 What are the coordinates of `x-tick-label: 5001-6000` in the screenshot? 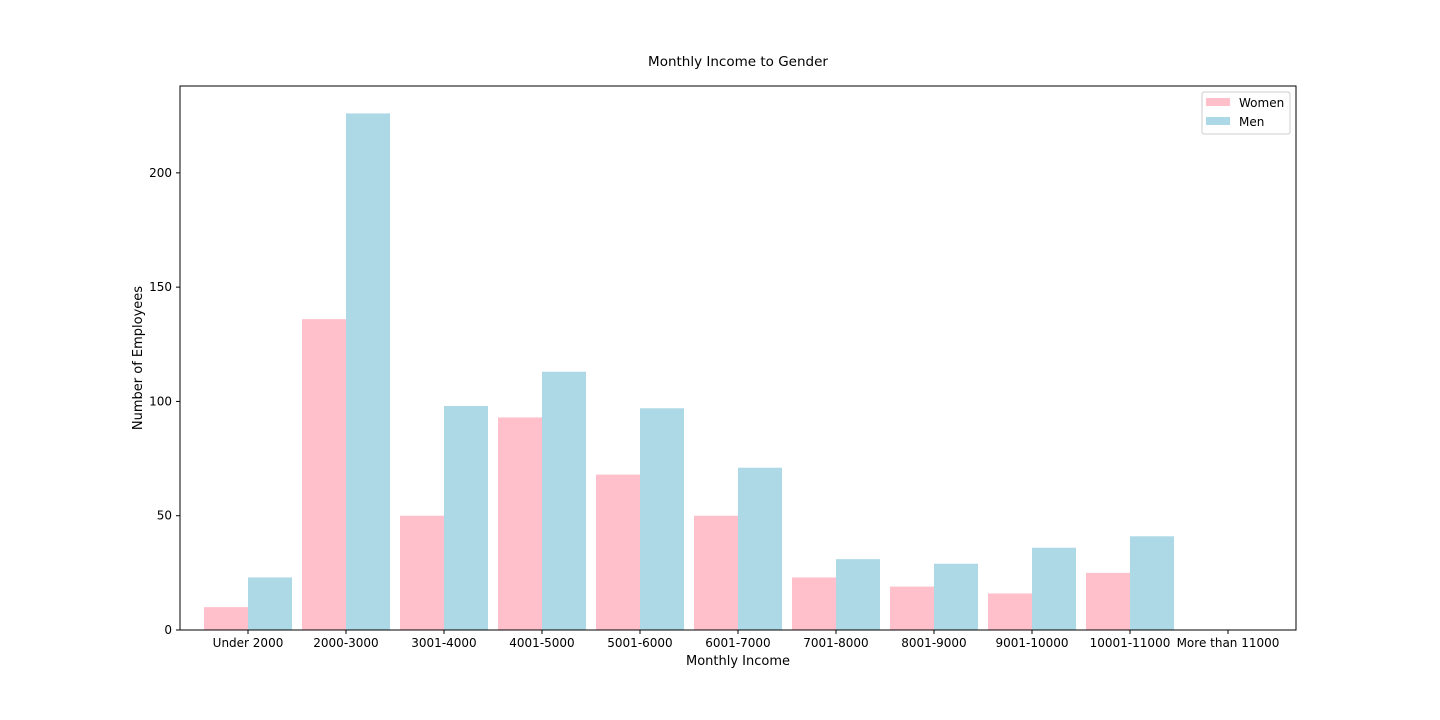 It's located at (639, 643).